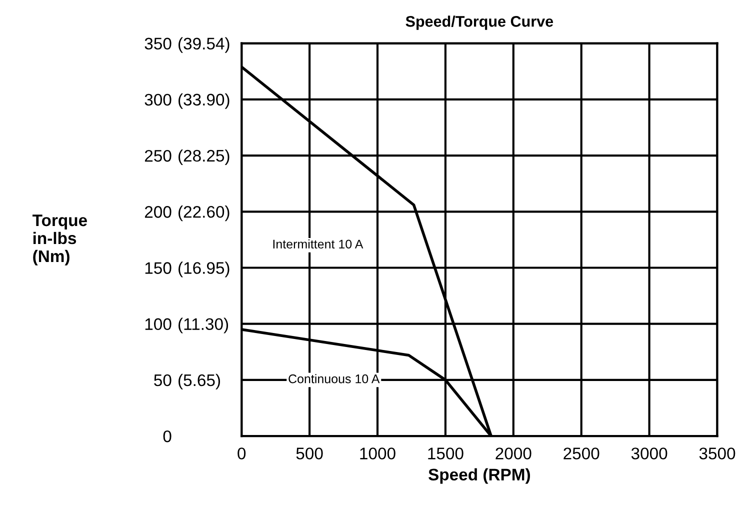  What do you see at coordinates (446, 454) in the screenshot?
I see `x-tick-label: 1500` at bounding box center [446, 454].